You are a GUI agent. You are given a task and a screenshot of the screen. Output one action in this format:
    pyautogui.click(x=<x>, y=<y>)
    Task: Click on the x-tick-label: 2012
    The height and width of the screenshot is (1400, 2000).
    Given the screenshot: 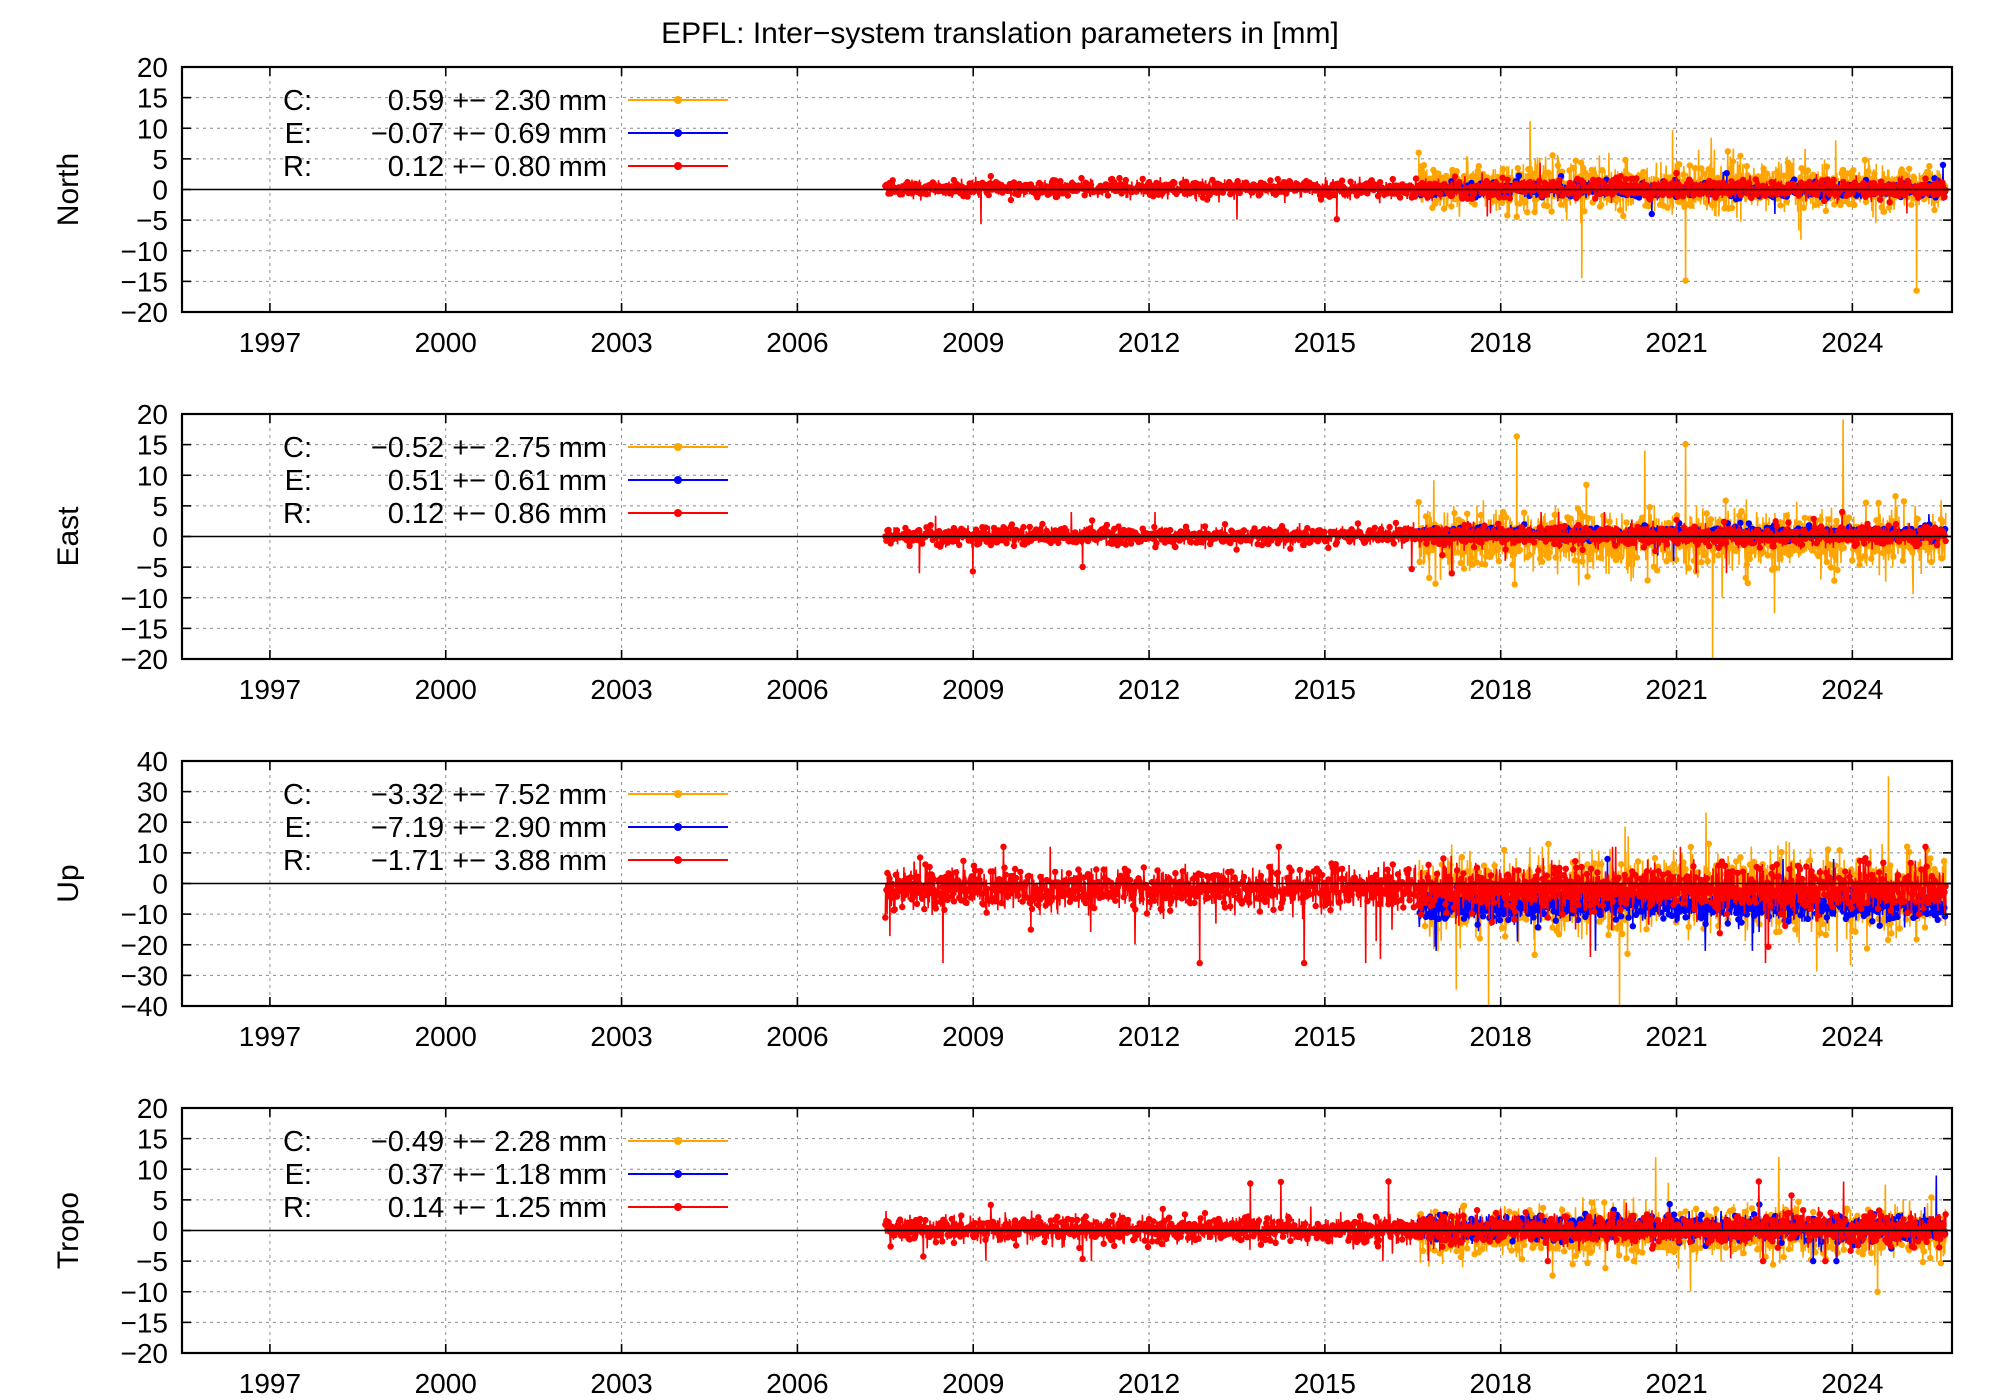 What is the action you would take?
    pyautogui.click(x=1149, y=342)
    